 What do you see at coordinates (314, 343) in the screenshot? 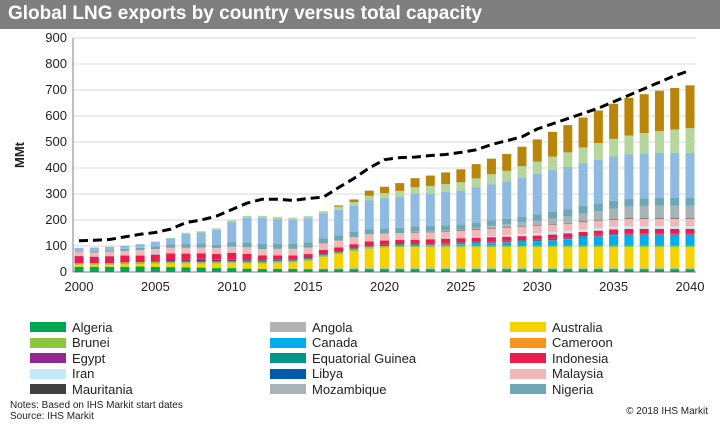
I see `legend-item: Canada` at bounding box center [314, 343].